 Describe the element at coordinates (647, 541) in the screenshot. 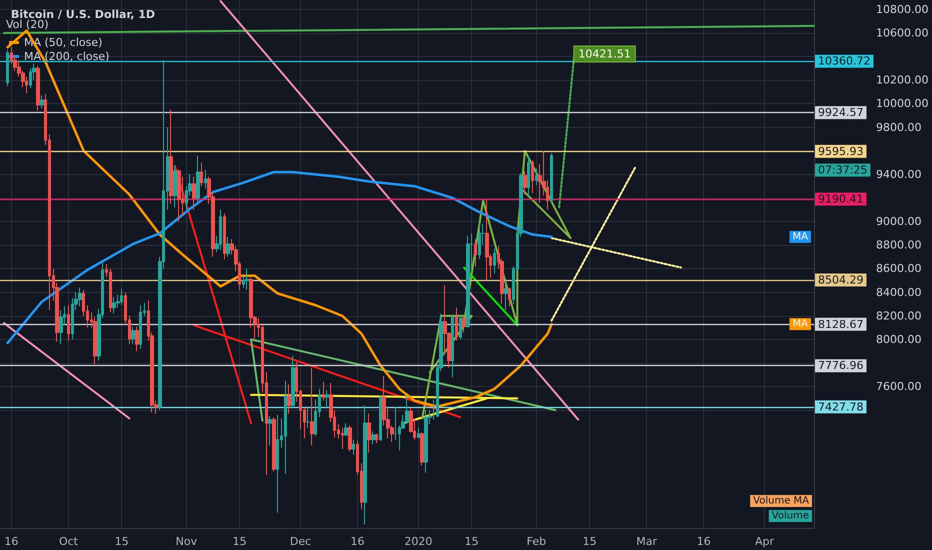

I see `x-tick-label: Mar` at that location.